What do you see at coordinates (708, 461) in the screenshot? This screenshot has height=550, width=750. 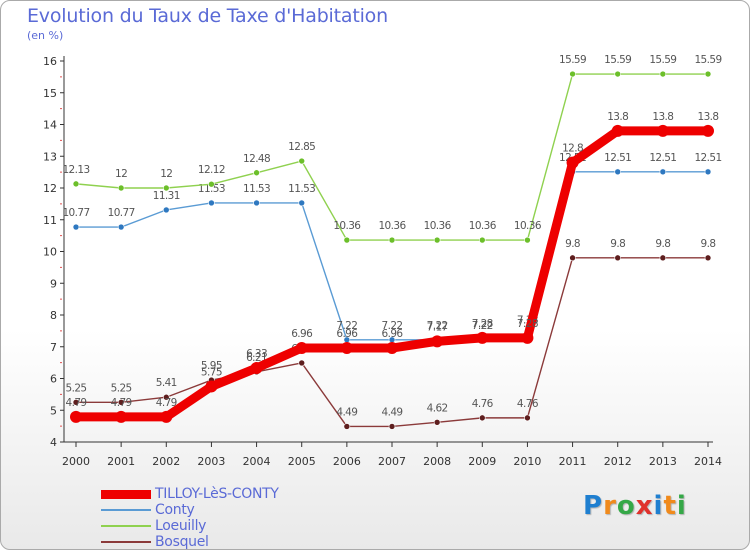 I see `x-tick-label: 2014` at bounding box center [708, 461].